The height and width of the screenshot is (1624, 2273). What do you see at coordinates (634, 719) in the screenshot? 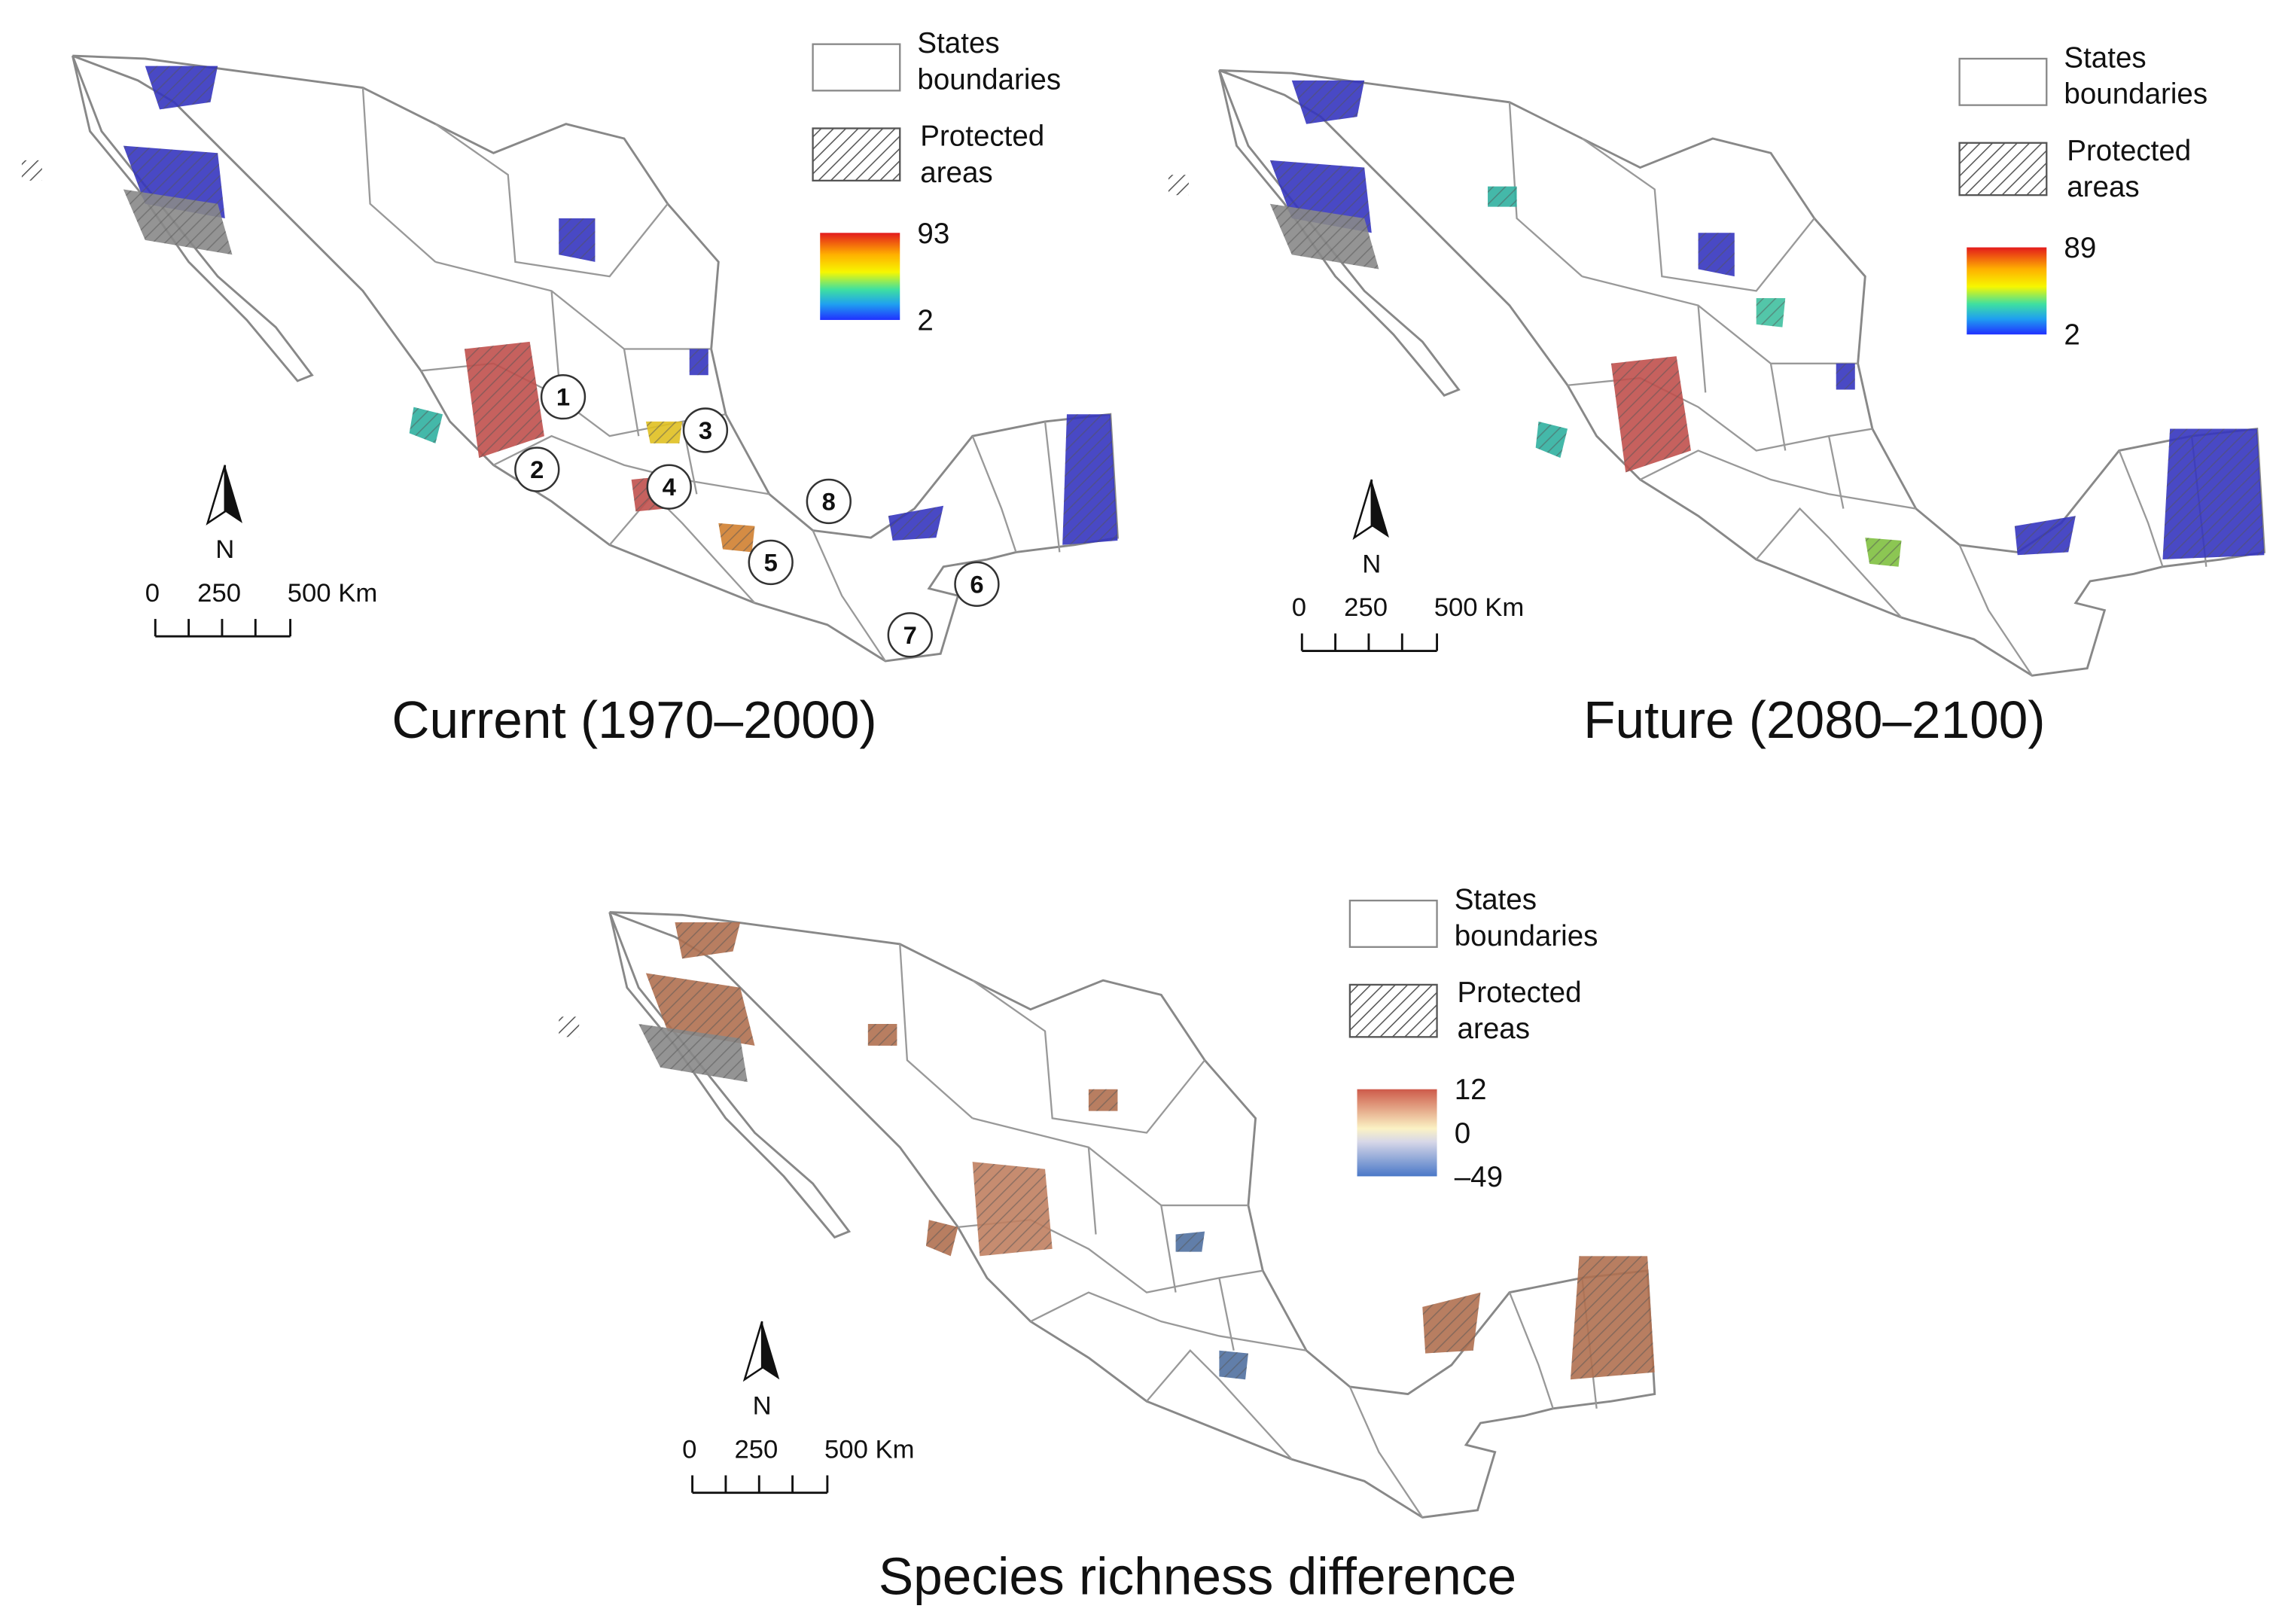
I see `map-title: Current (1970–2000)` at bounding box center [634, 719].